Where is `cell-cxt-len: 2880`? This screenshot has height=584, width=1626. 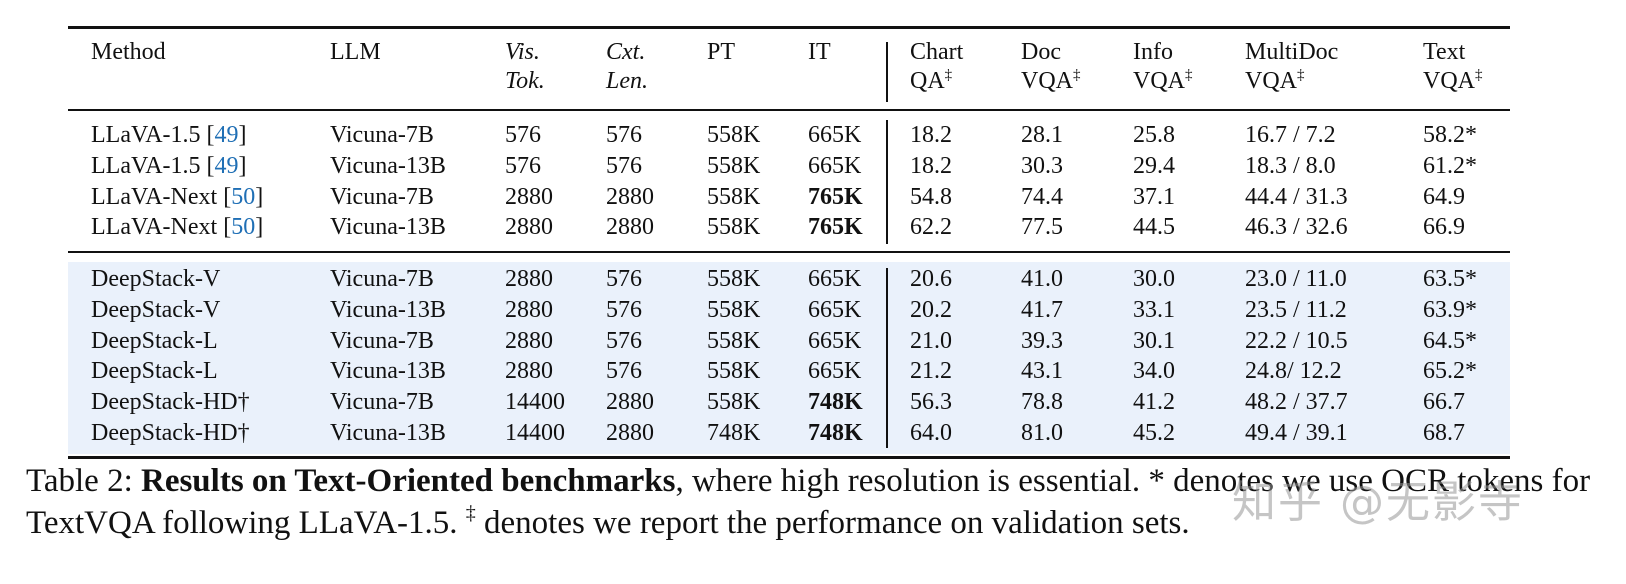
cell-cxt-len: 2880 is located at coordinates (630, 433).